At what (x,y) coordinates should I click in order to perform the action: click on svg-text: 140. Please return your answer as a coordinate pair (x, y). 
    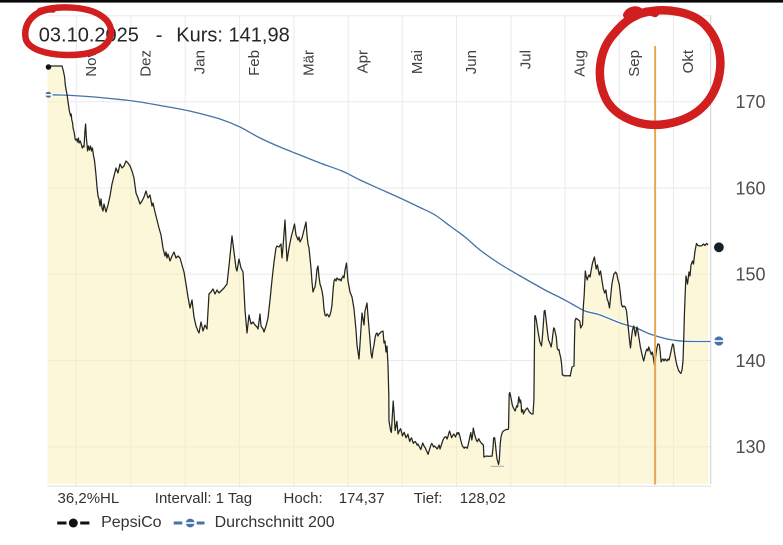
    Looking at the image, I should click on (751, 361).